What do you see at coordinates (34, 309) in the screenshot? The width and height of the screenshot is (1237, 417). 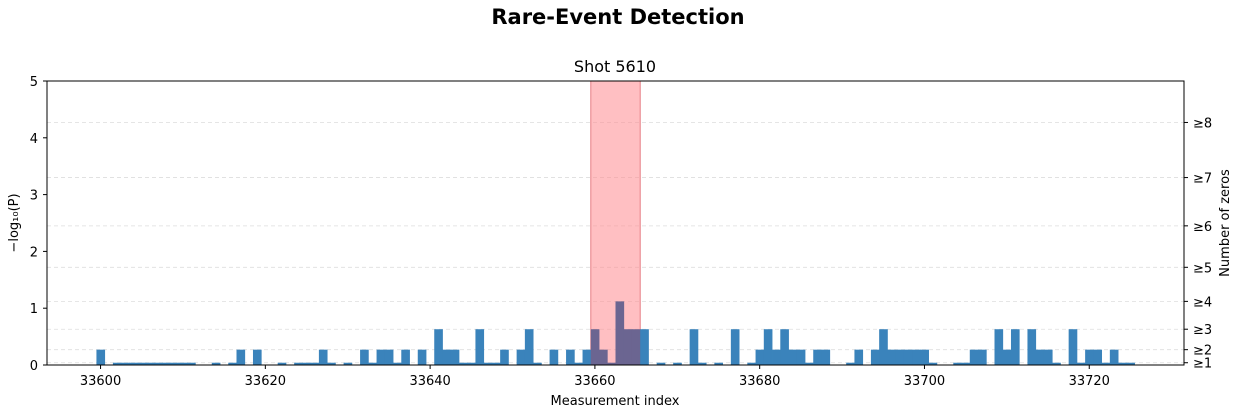 I see `y-tick-label: 1` at bounding box center [34, 309].